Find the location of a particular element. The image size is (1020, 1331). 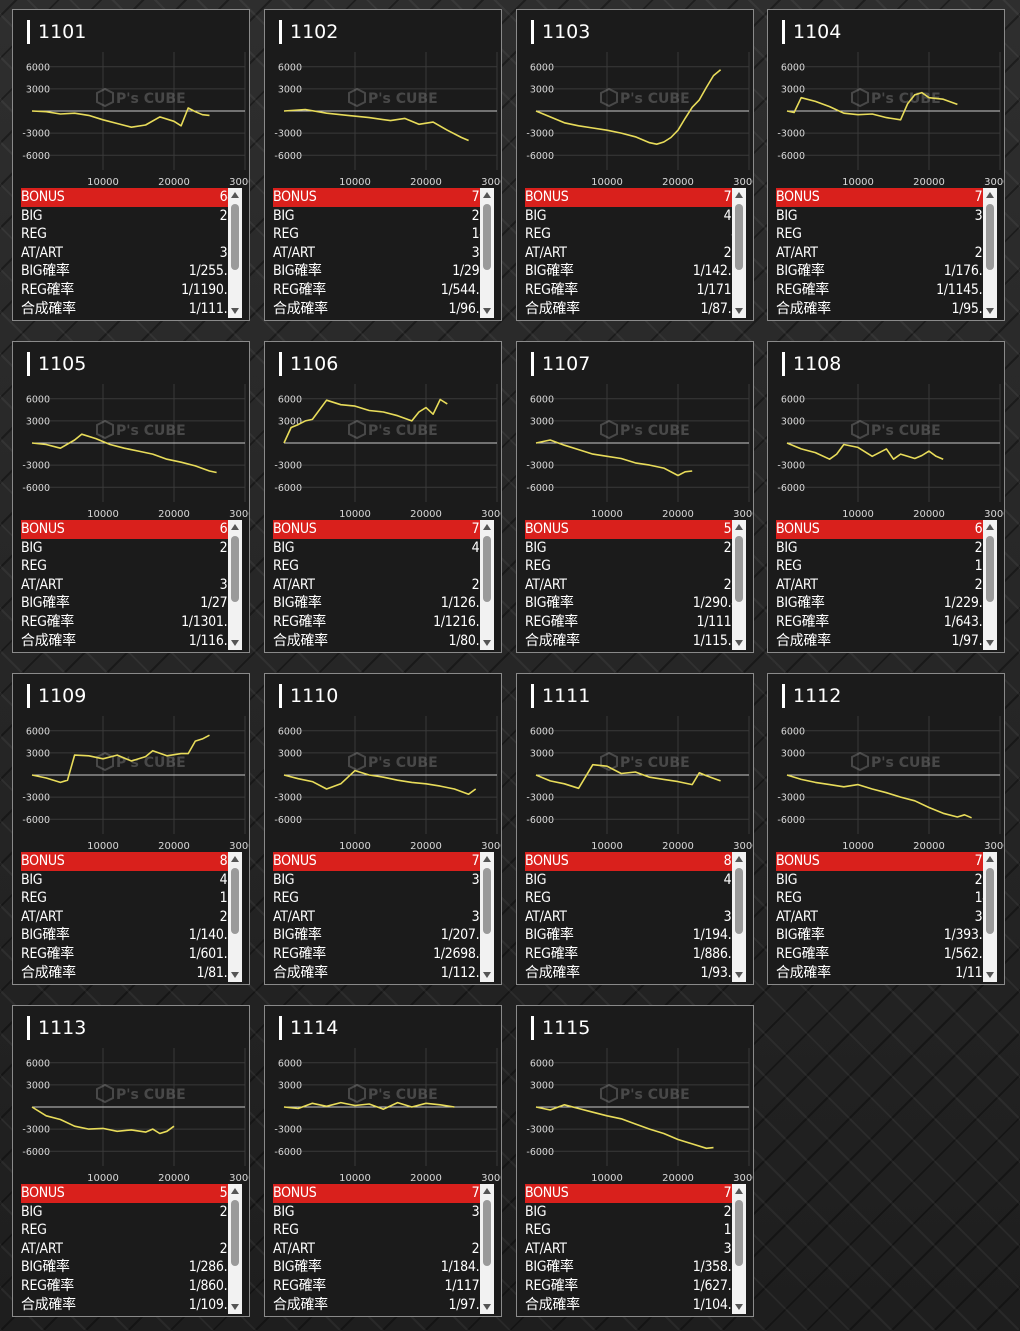

stat-row-bonus: BONUS55 is located at coordinates (131, 1193).